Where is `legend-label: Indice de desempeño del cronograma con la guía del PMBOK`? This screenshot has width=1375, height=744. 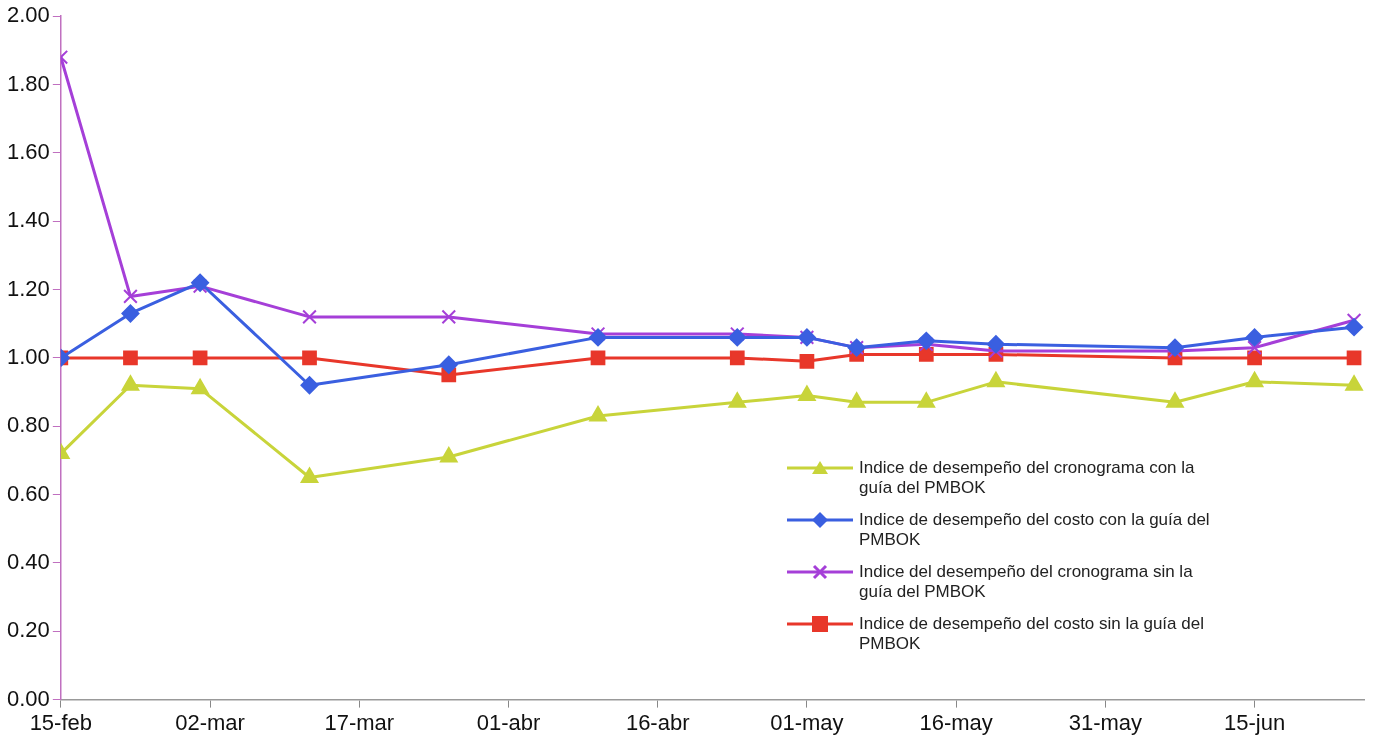
legend-label: Indice de desempeño del cronograma con la guía del PMBOK is located at coordinates (1027, 478).